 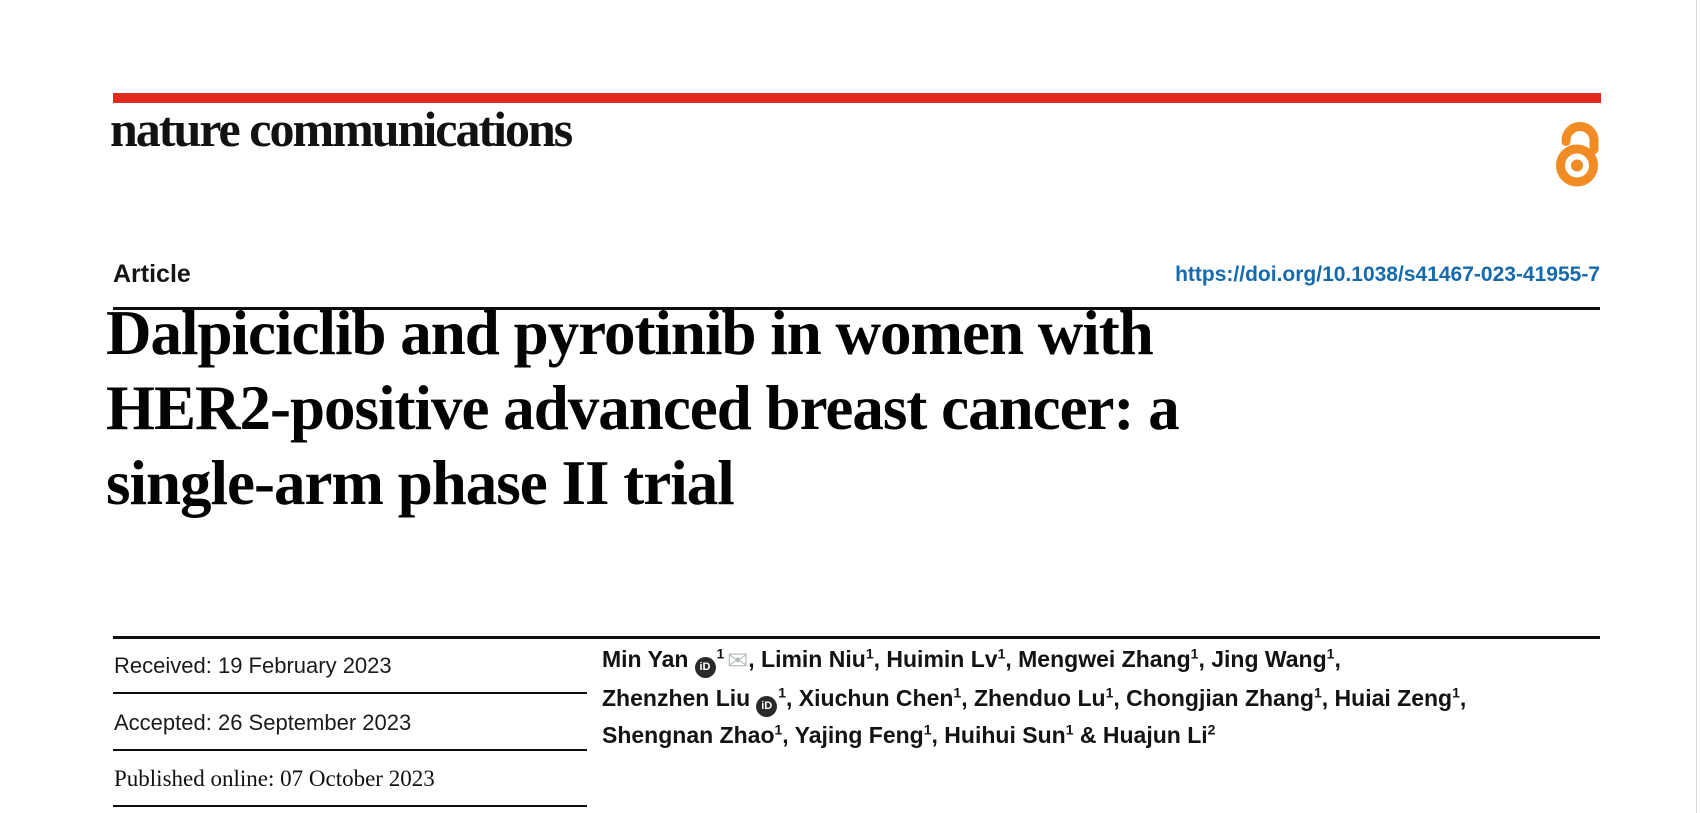 I want to click on received-label: Received:, so click(x=163, y=665).